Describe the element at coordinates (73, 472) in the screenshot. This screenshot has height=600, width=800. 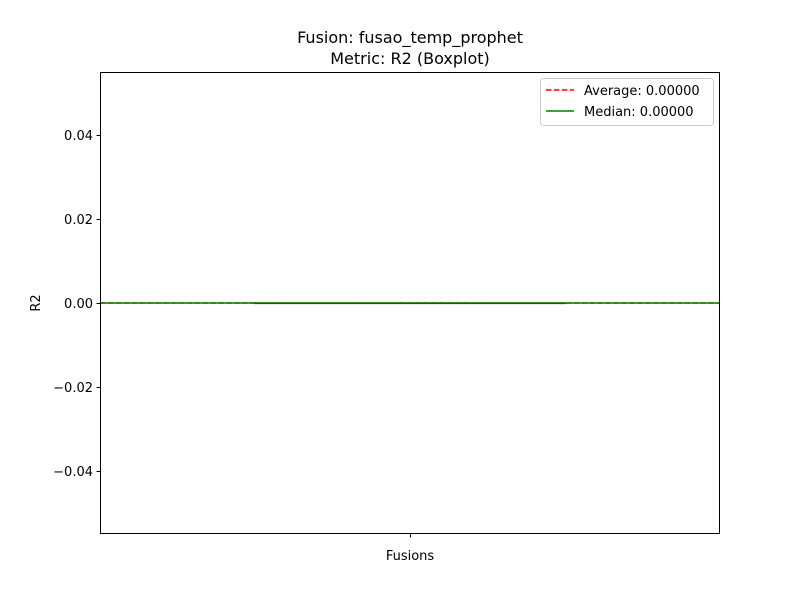
I see `y-tick-label: −0.04` at that location.